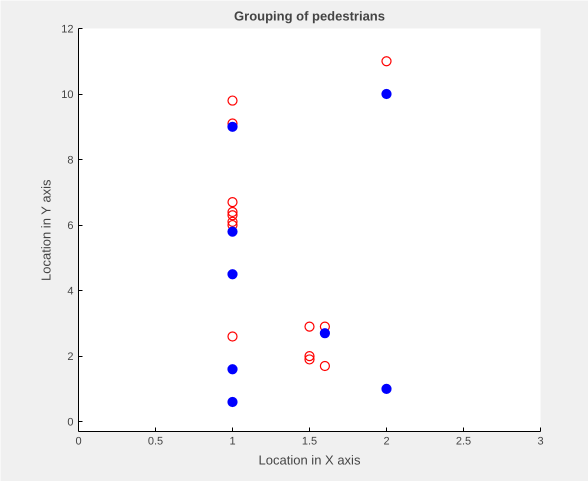  What do you see at coordinates (70, 226) in the screenshot?
I see `y-tick-label: 6` at bounding box center [70, 226].